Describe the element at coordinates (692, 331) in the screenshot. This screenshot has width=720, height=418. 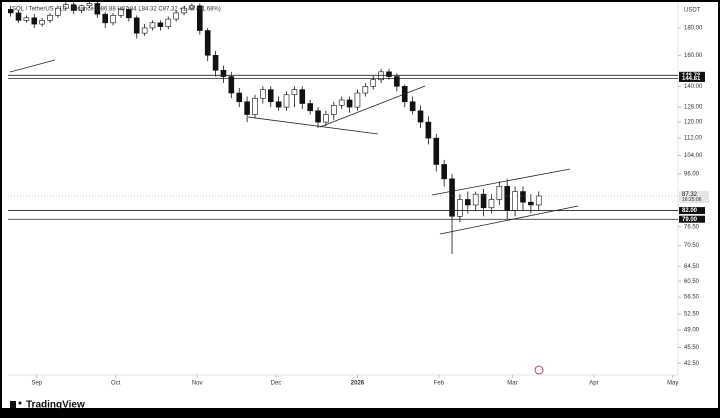
I see `y-tick-label: 49.00` at that location.